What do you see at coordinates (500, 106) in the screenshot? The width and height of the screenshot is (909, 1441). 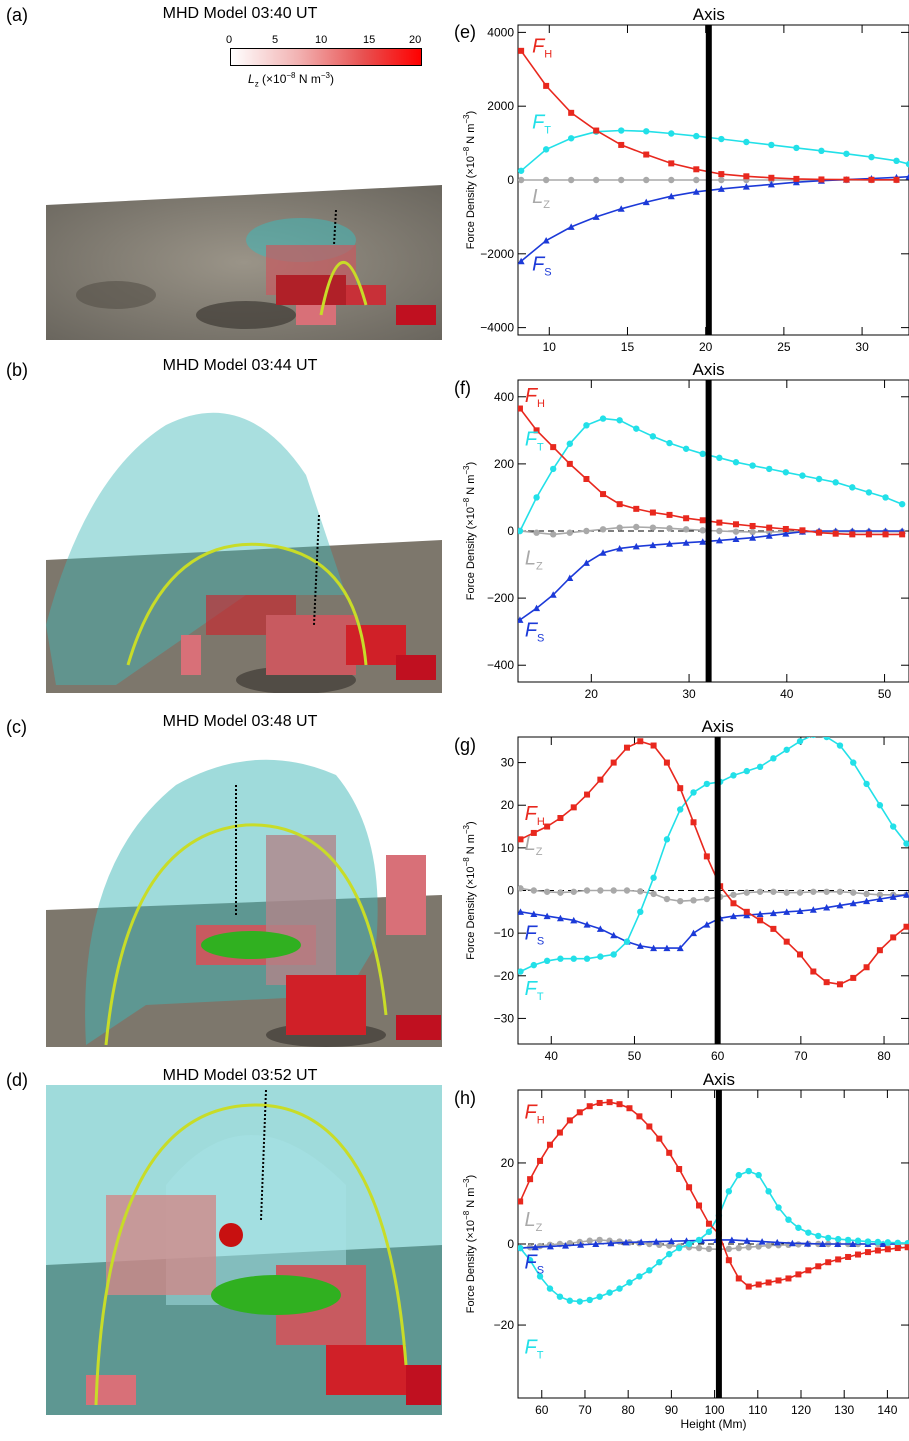 I see `y-tick-label: 2000` at bounding box center [500, 106].